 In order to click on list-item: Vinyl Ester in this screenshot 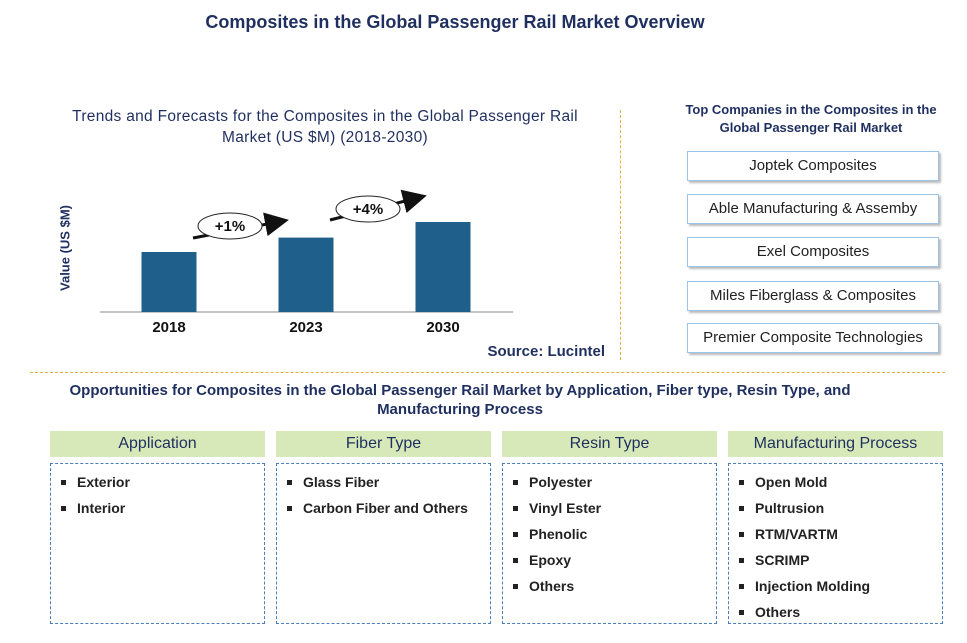, I will do `click(557, 508)`.